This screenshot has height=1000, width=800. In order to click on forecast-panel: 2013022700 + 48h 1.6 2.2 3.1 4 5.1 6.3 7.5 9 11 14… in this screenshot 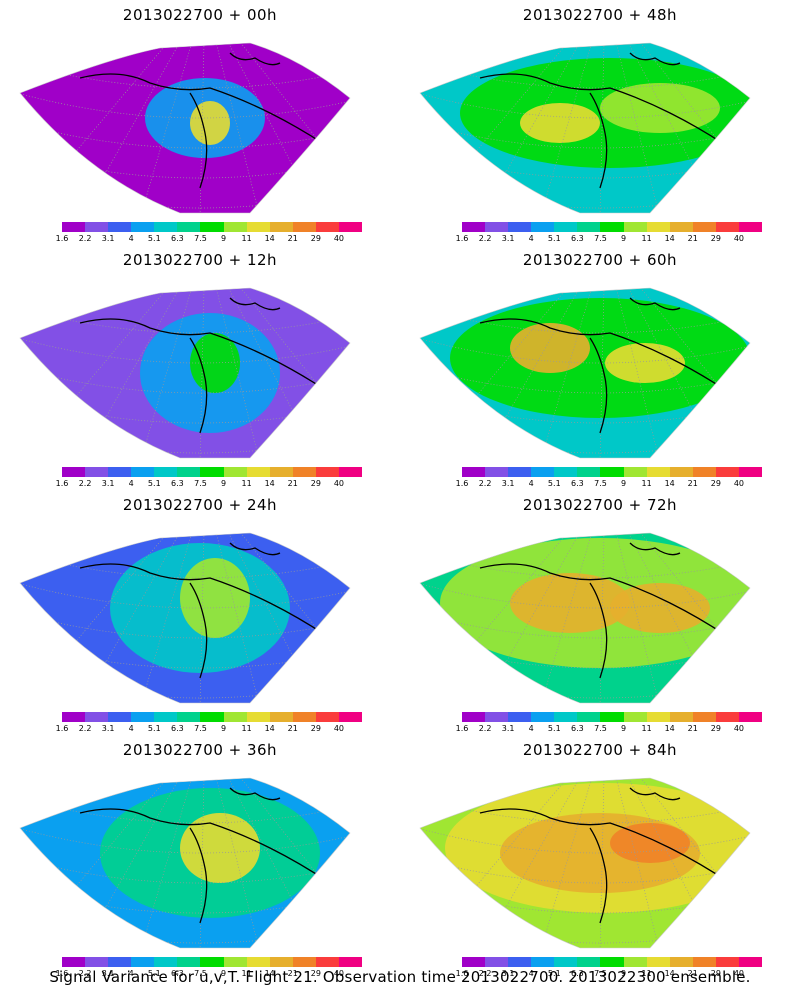, I will do `click(600, 122)`.